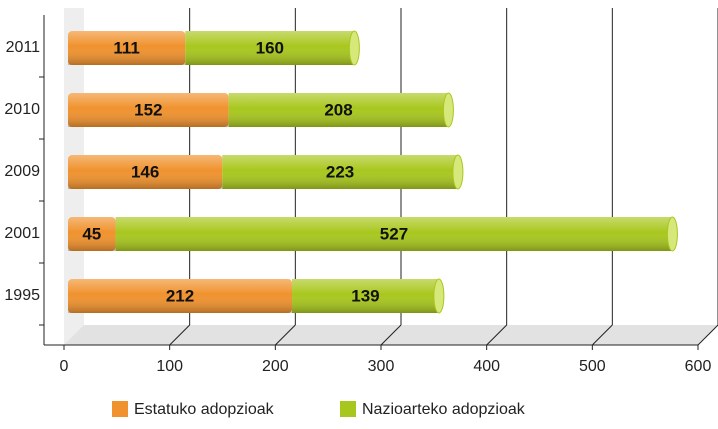 The width and height of the screenshot is (718, 429). I want to click on value-label: 139, so click(365, 295).